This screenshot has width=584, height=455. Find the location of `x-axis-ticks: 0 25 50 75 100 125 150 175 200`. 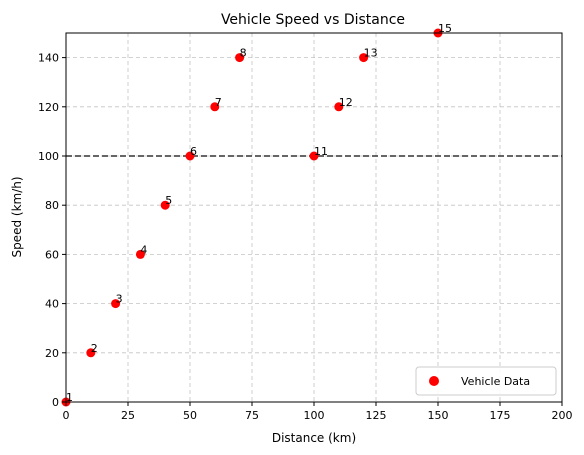

x-axis-ticks: 0 25 50 75 100 125 150 175 200 is located at coordinates (318, 412).